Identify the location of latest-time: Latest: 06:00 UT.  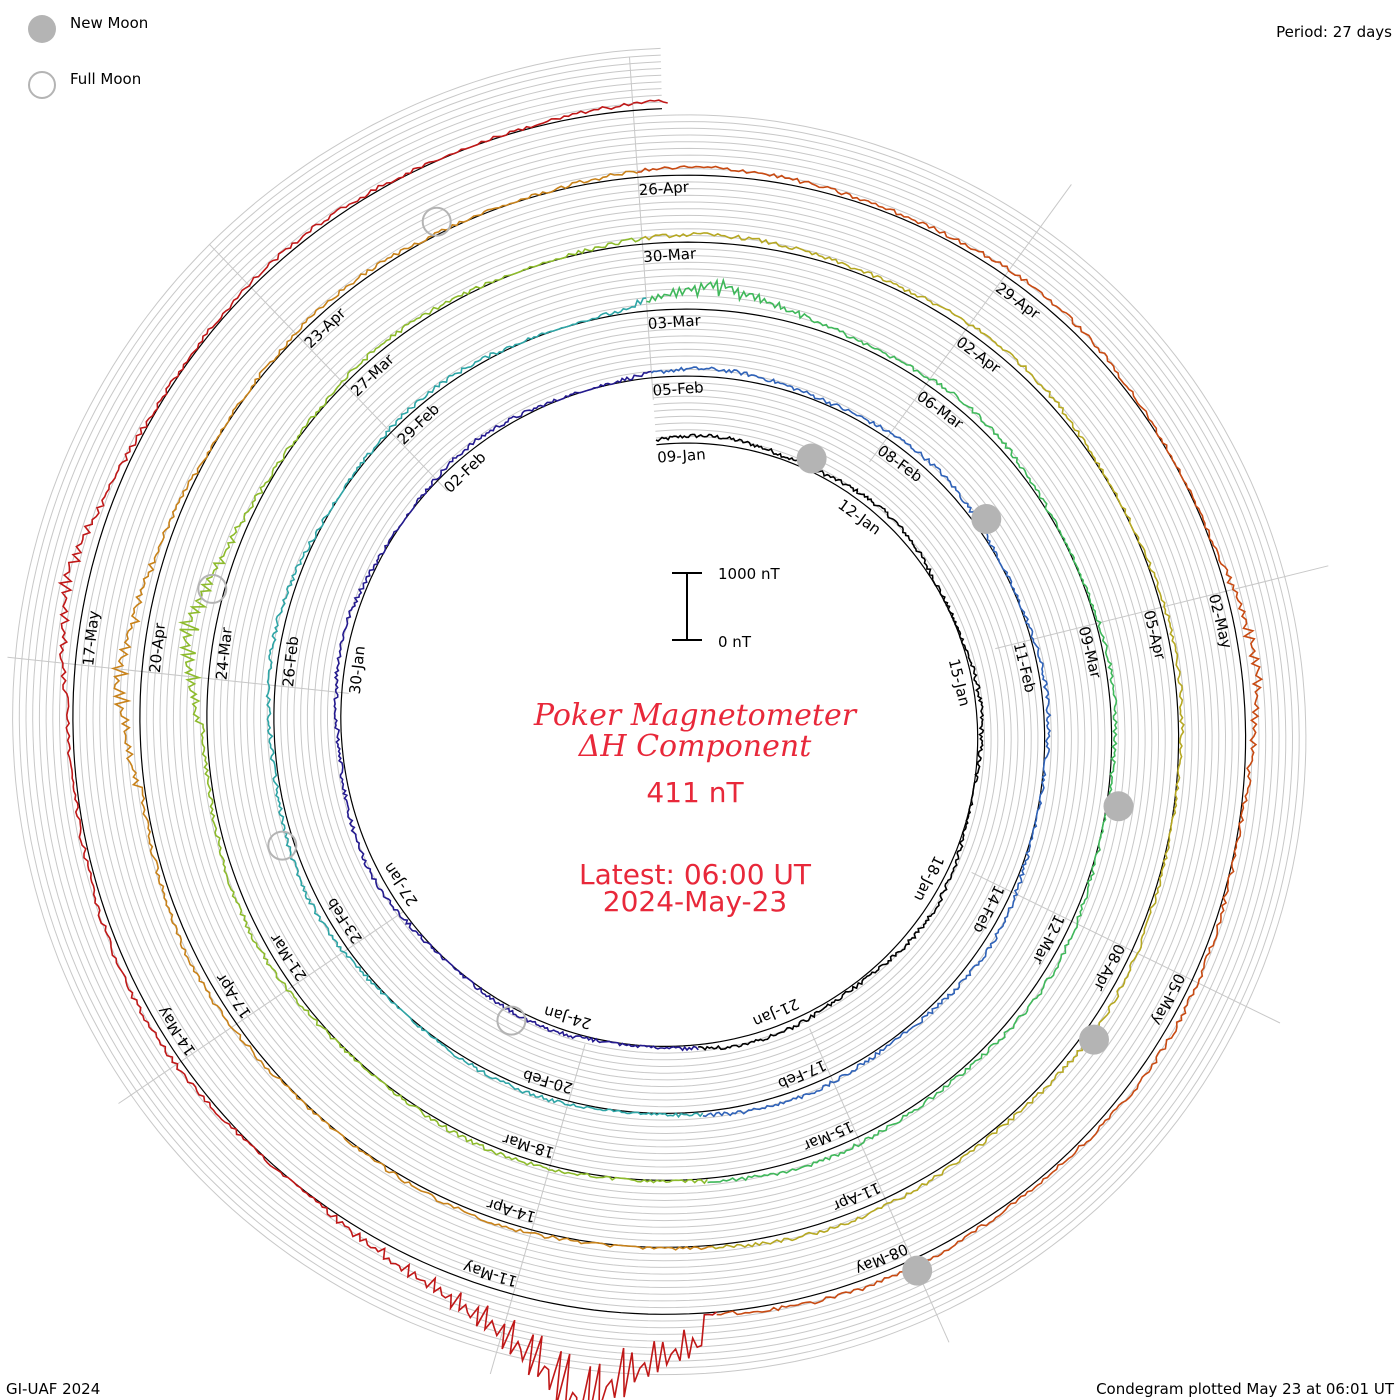
(695, 874).